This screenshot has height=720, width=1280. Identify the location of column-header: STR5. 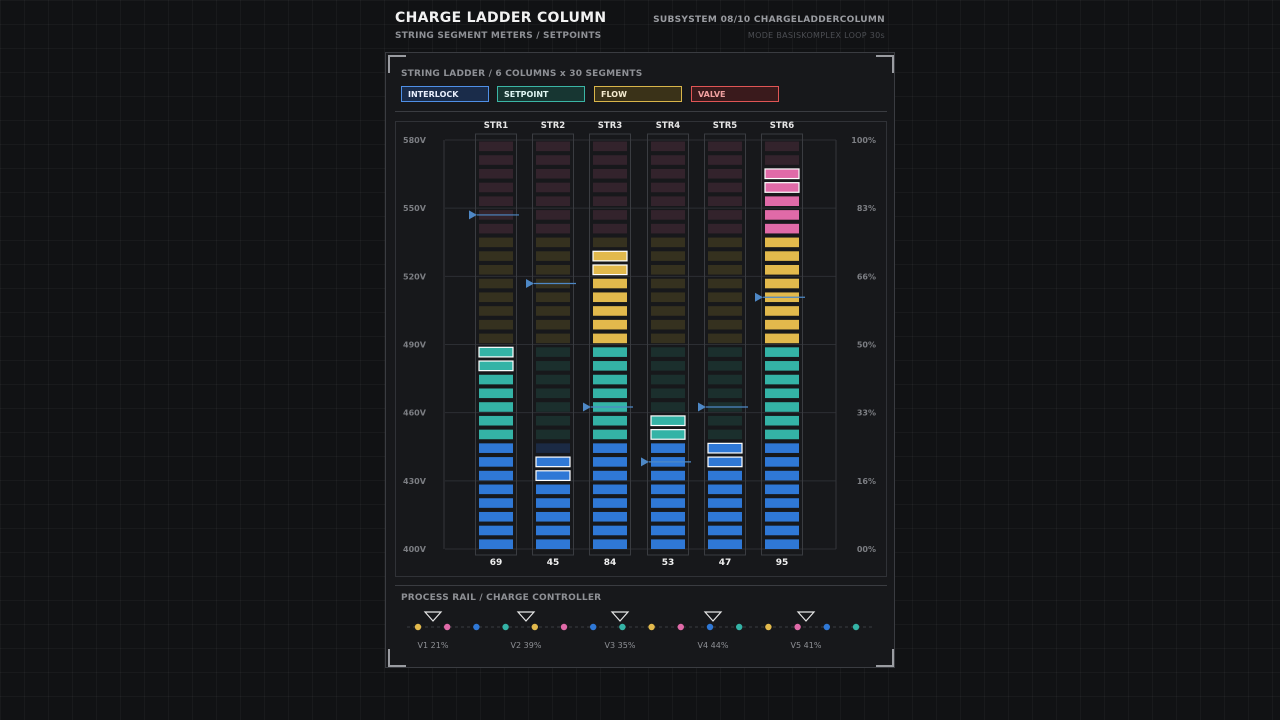
(725, 126).